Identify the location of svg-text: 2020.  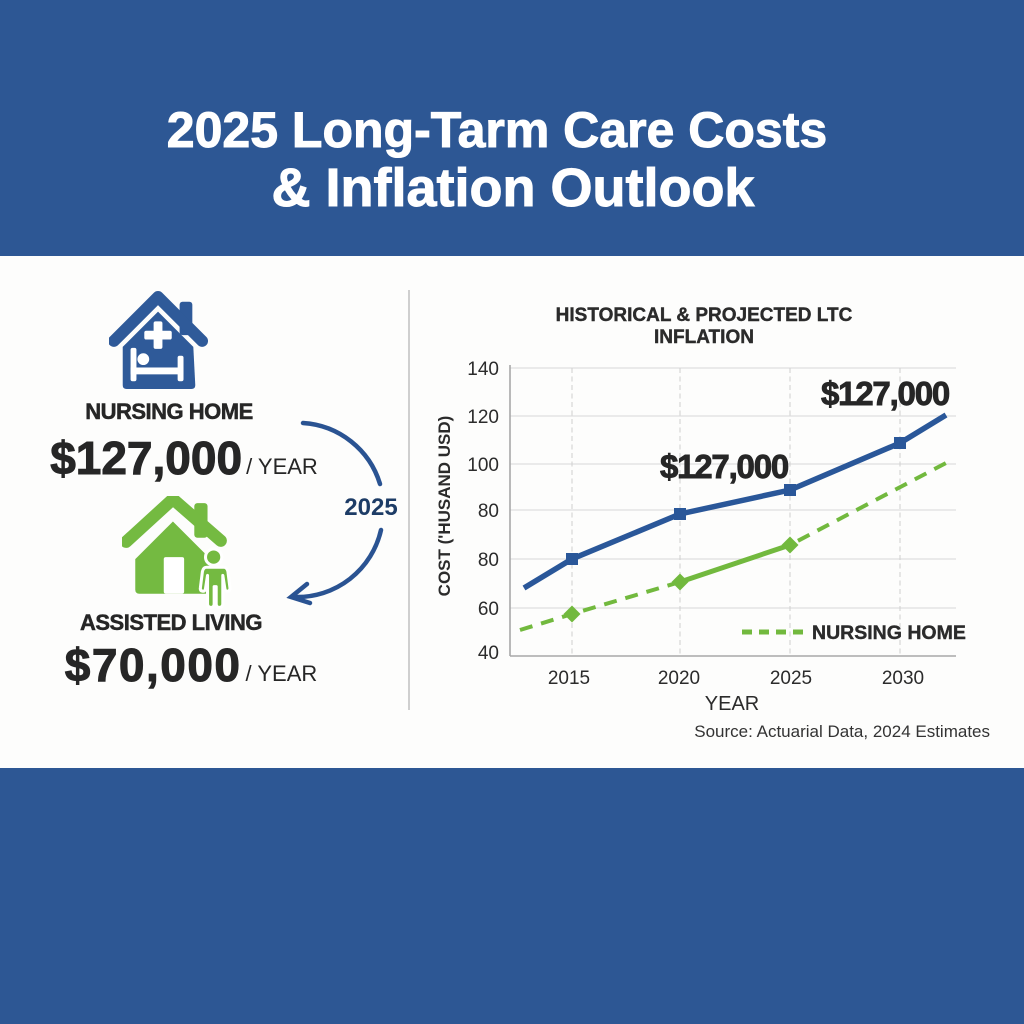
(679, 678).